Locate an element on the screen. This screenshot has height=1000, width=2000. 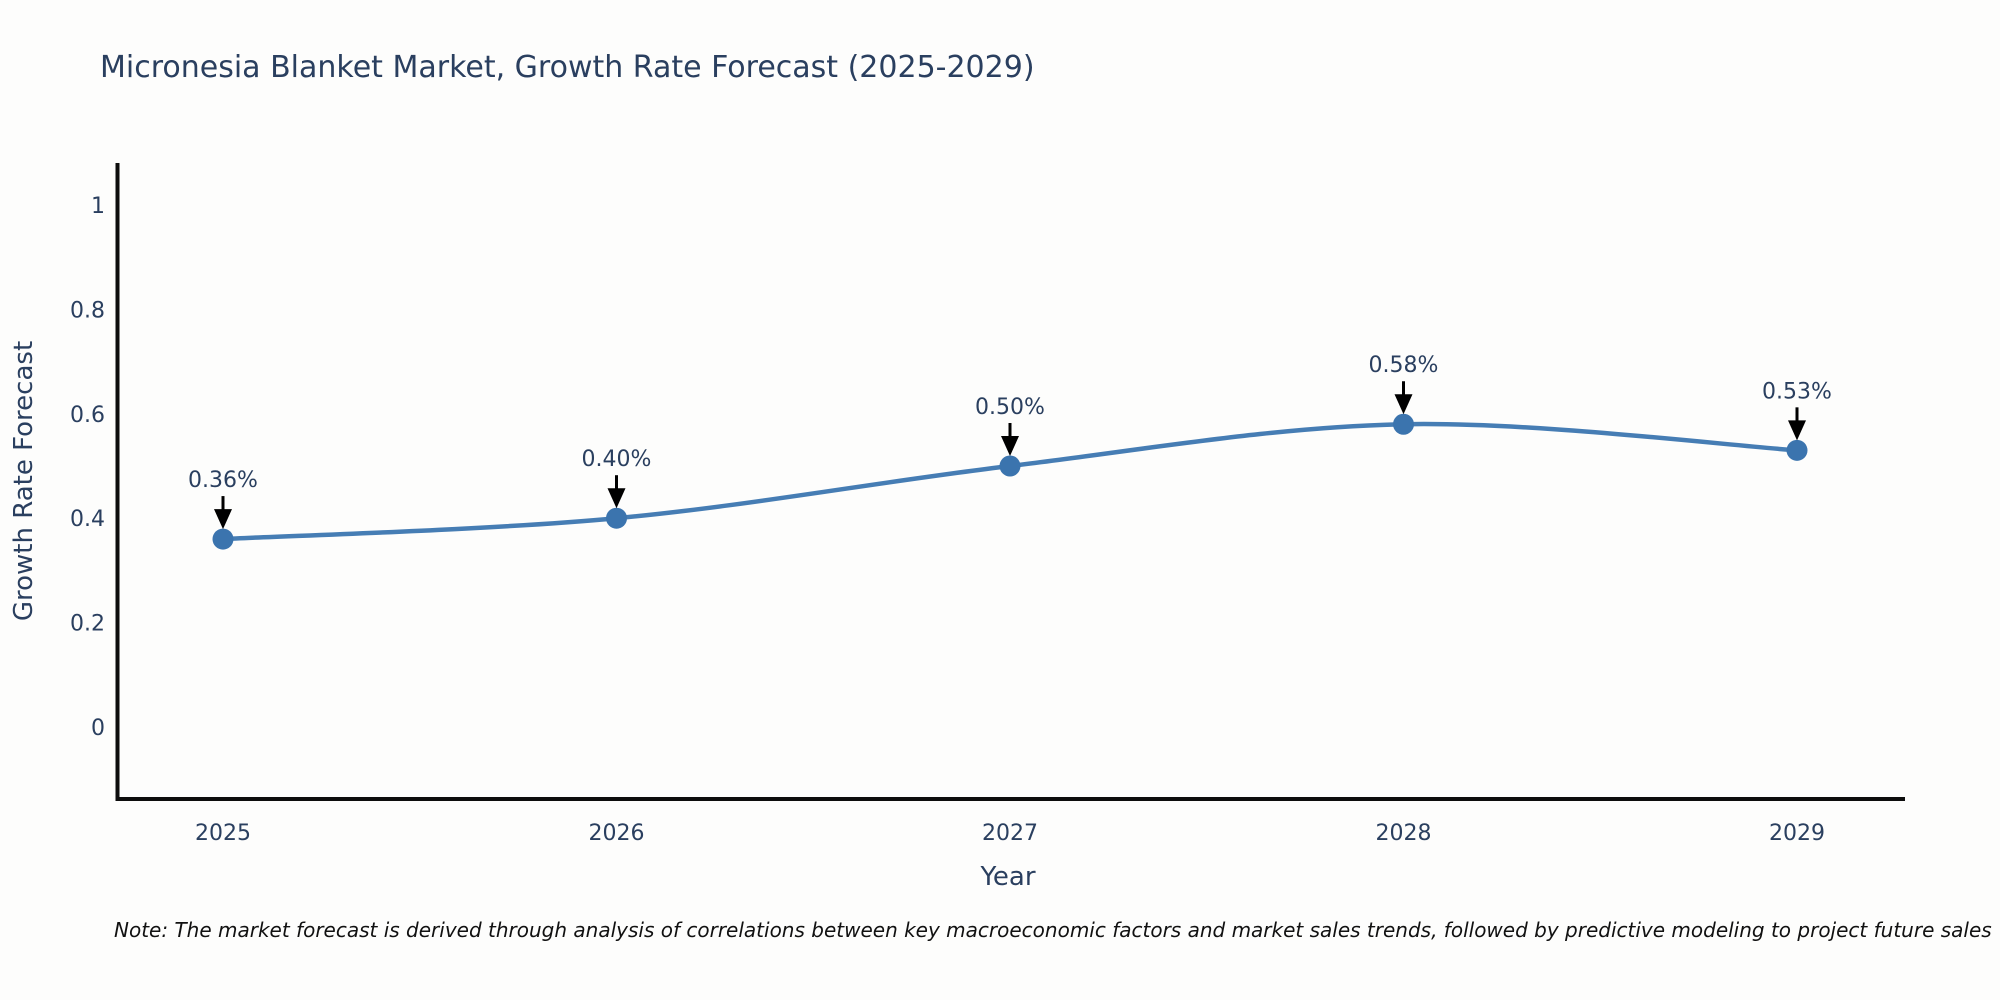
x-tick-label: 2028 is located at coordinates (1404, 833).